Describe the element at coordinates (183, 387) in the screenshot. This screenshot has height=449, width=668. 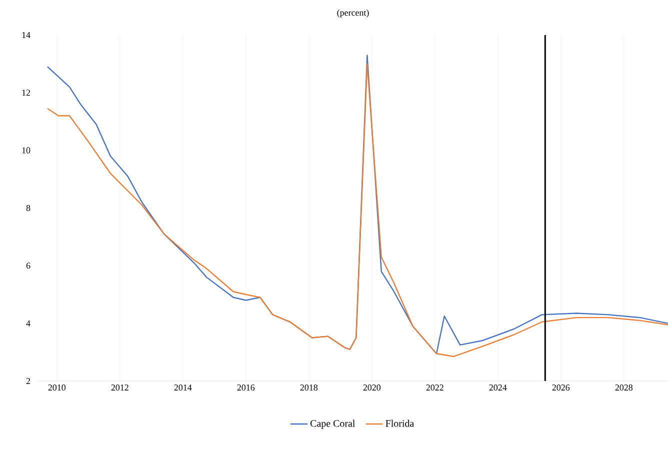
I see `x-tick-label: 2014` at that location.